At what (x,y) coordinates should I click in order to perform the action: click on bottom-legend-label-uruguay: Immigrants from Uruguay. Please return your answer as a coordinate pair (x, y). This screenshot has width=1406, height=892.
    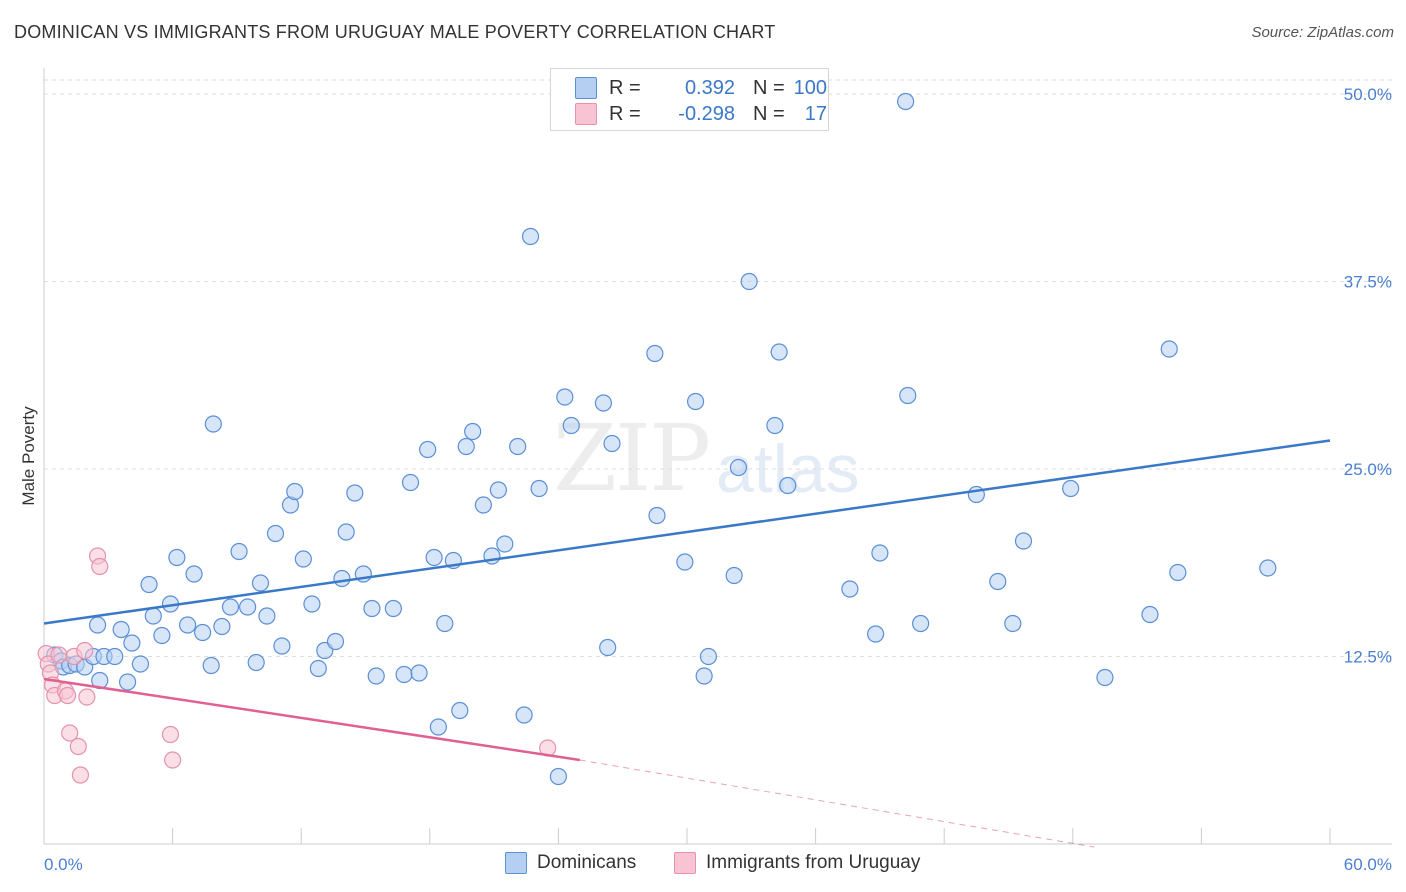
    Looking at the image, I should click on (813, 862).